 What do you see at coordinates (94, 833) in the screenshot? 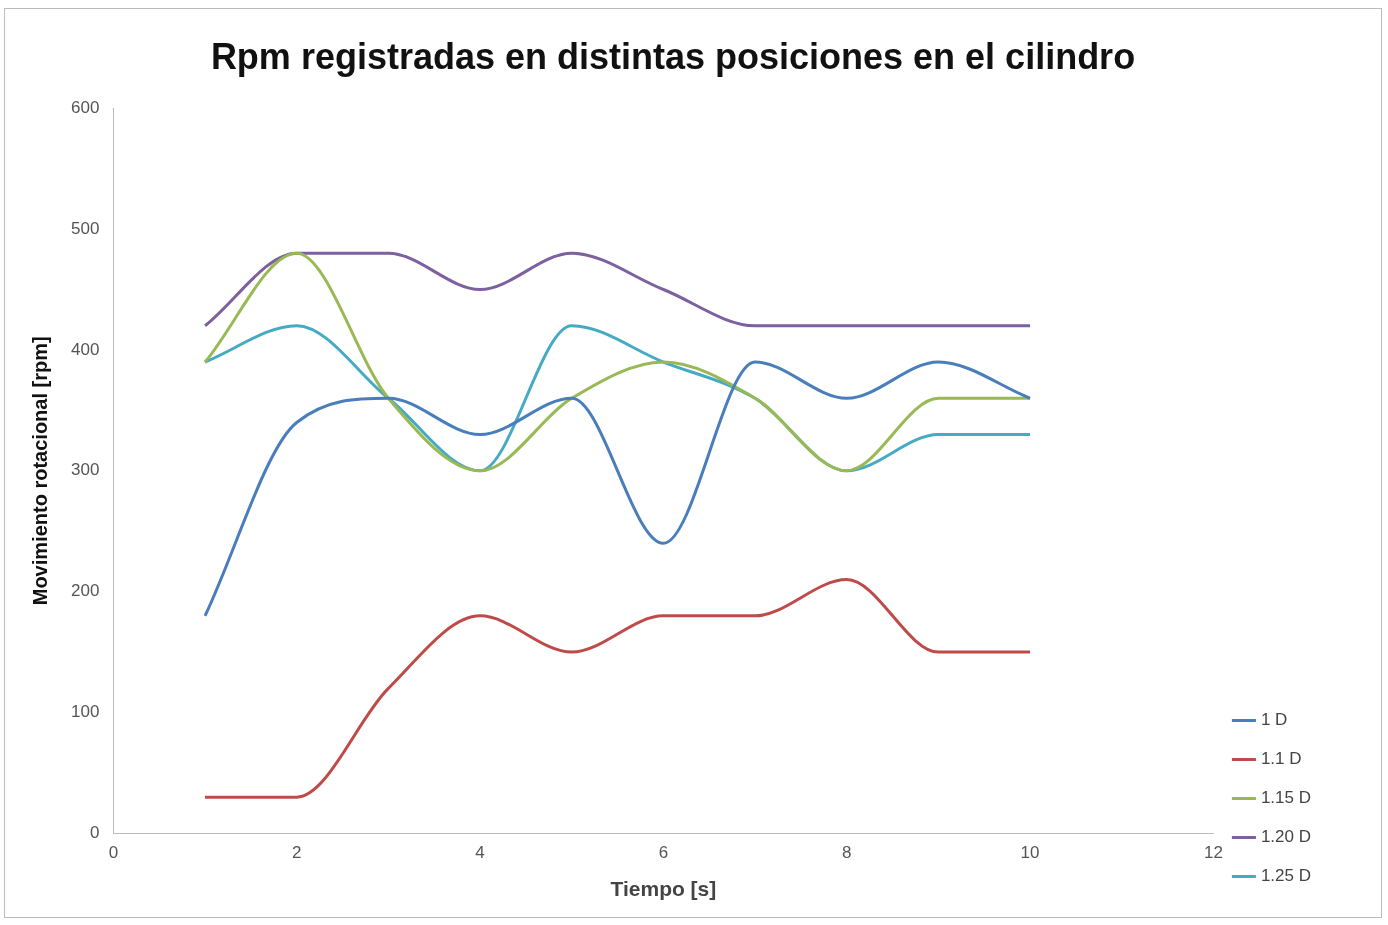
I see `y-tick-label: 0` at bounding box center [94, 833].